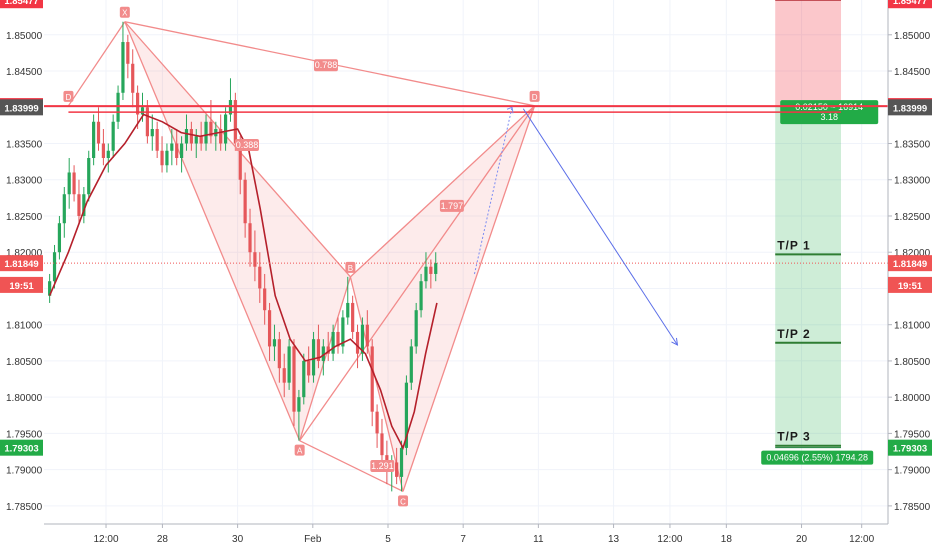 This screenshot has width=932, height=555. What do you see at coordinates (350, 268) in the screenshot?
I see `pattern-point-label: B` at bounding box center [350, 268].